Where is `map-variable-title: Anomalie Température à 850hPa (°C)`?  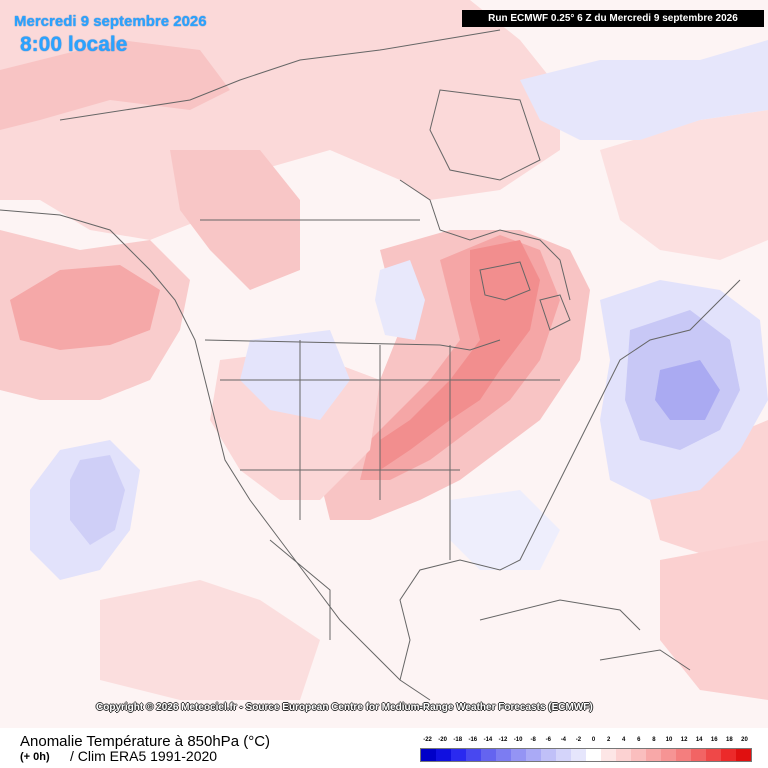
map-variable-title: Anomalie Température à 850hPa (°C) is located at coordinates (145, 741).